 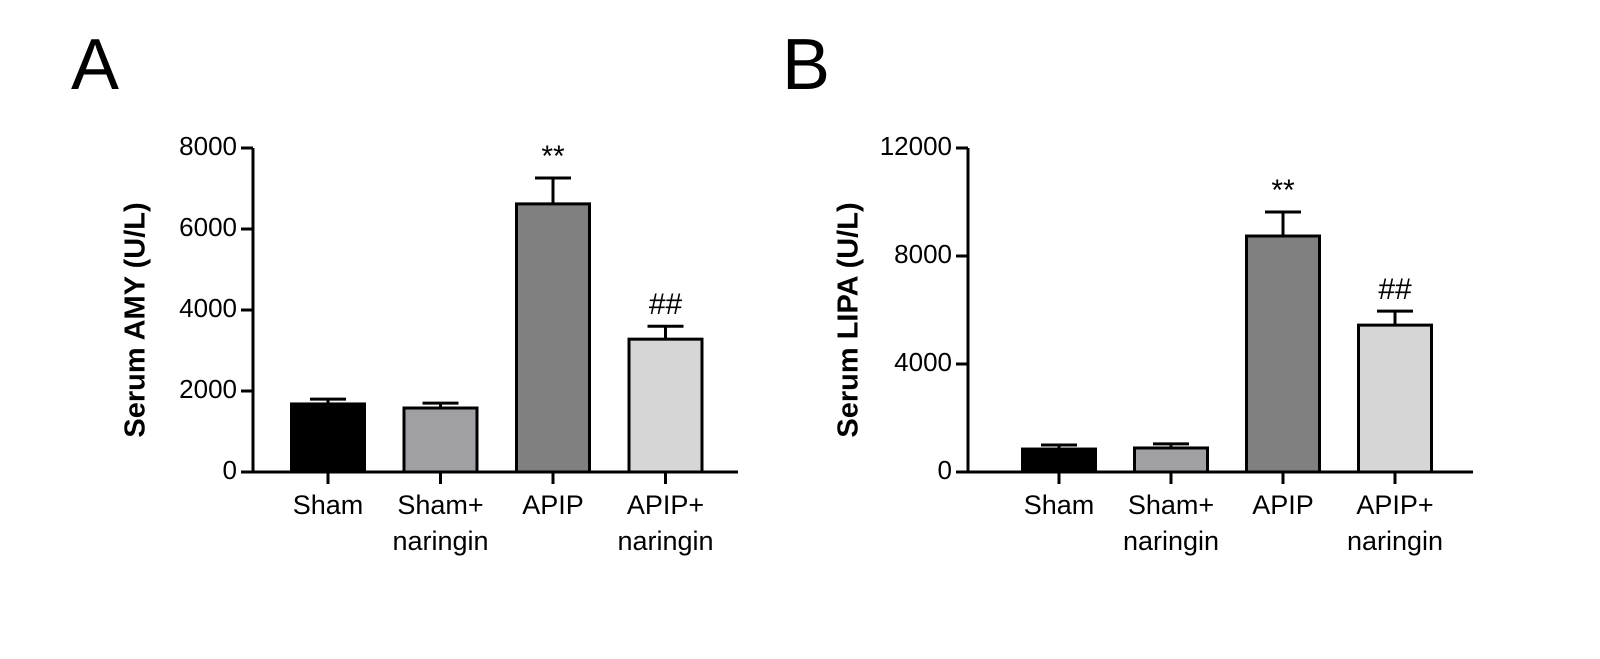 I want to click on y-tick-label: 12000, so click(x=916, y=146).